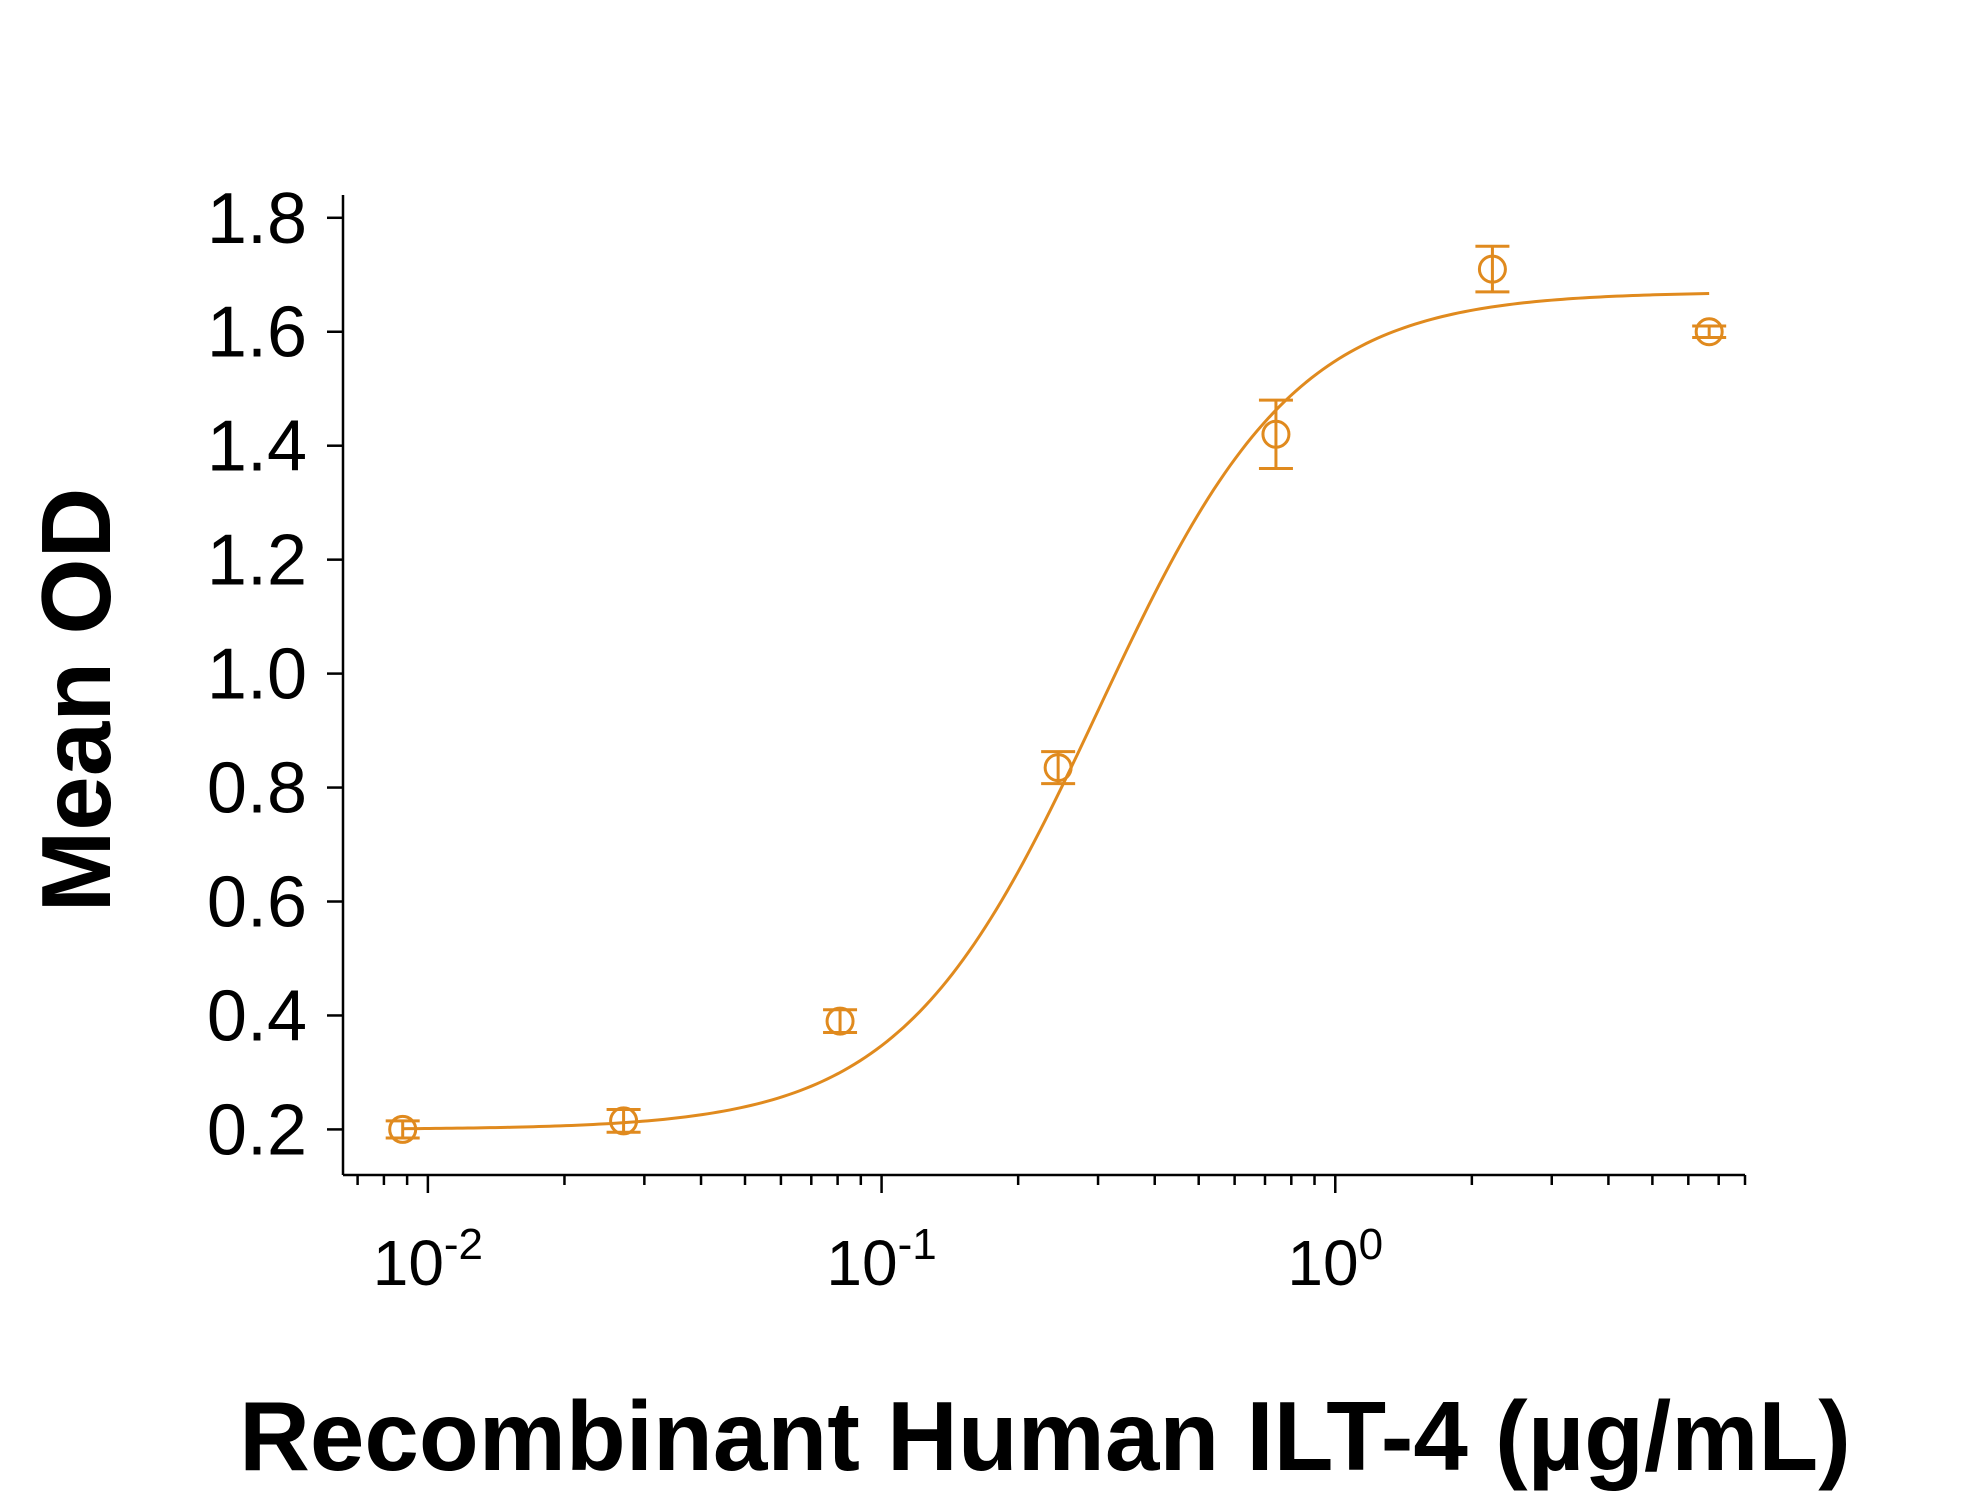 The height and width of the screenshot is (1498, 1963). What do you see at coordinates (257, 447) in the screenshot?
I see `y-tick-label: 1.4` at bounding box center [257, 447].